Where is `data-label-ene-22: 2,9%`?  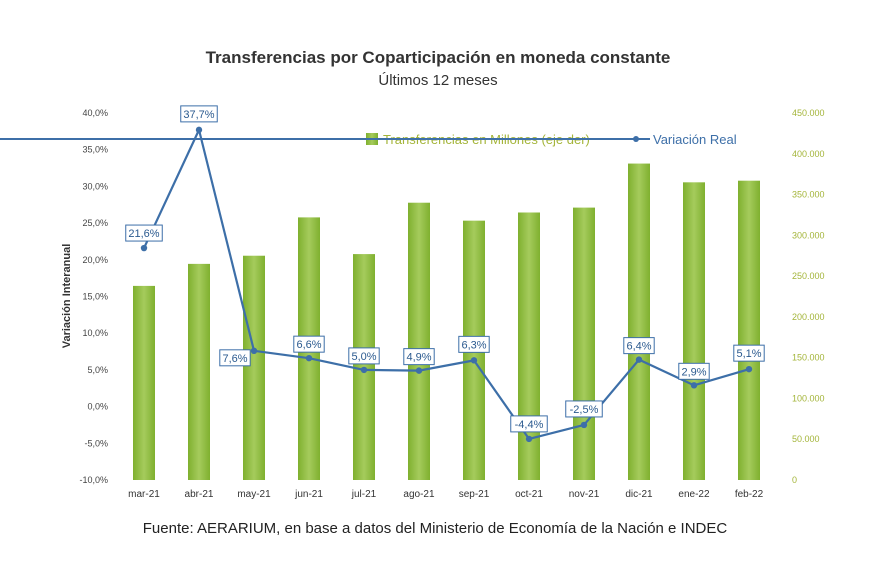 data-label-ene-22: 2,9% is located at coordinates (694, 371).